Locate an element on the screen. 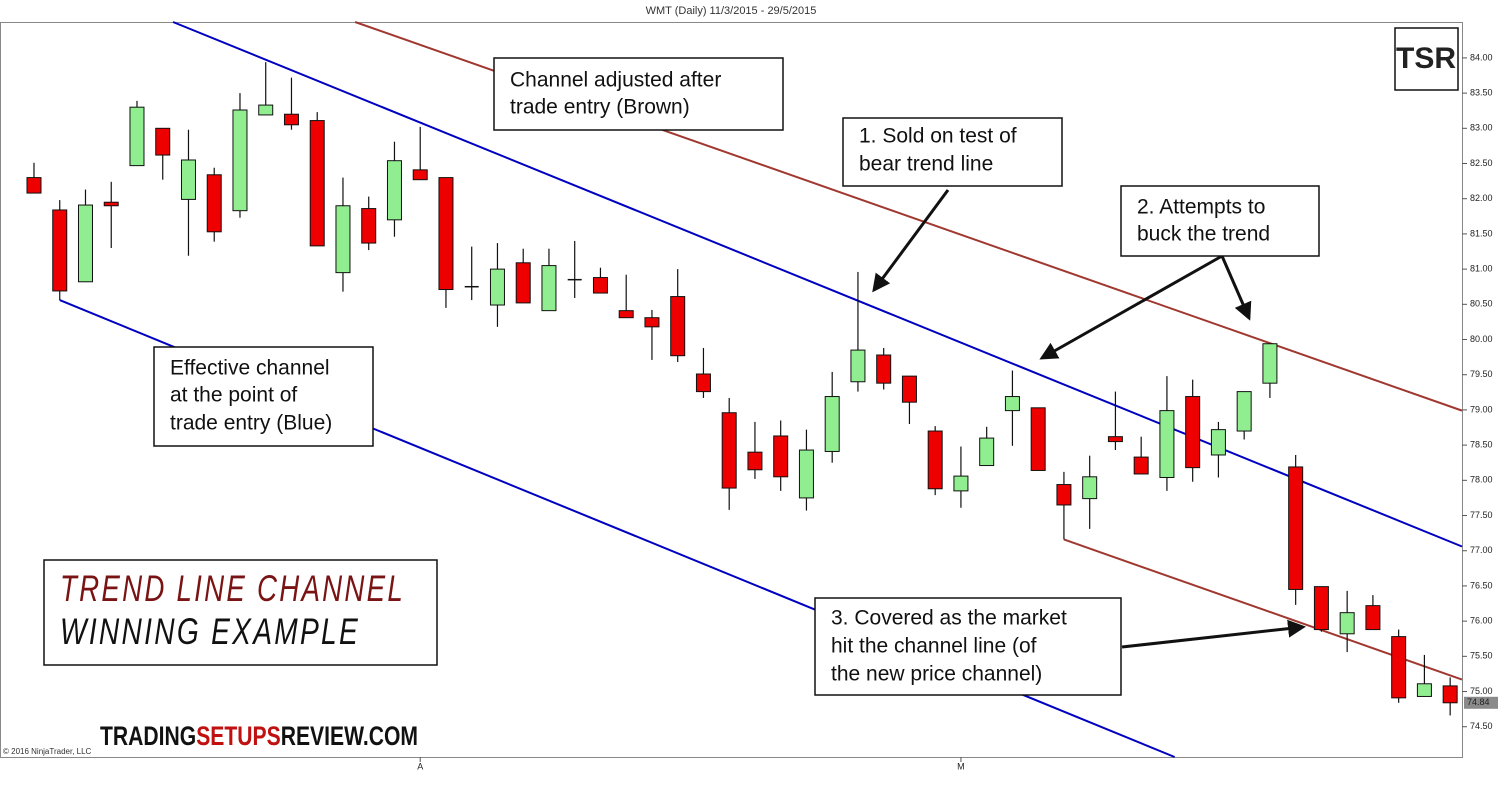 This screenshot has height=798, width=1500. y-tick-label: 82.50 is located at coordinates (1481, 163).